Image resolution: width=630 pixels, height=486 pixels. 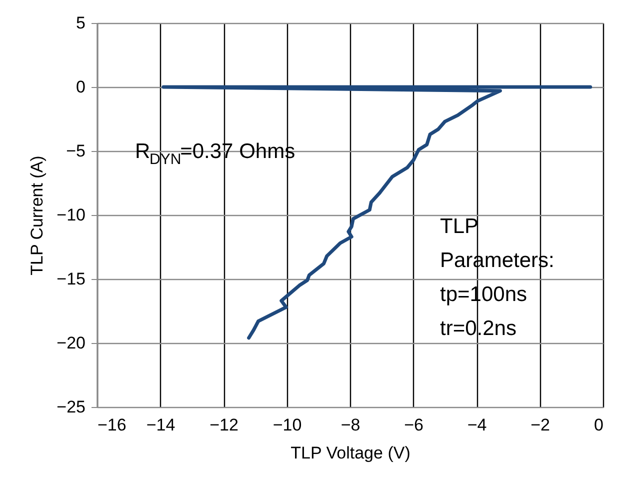 What do you see at coordinates (540, 425) in the screenshot?
I see `x-tick-label: −2` at bounding box center [540, 425].